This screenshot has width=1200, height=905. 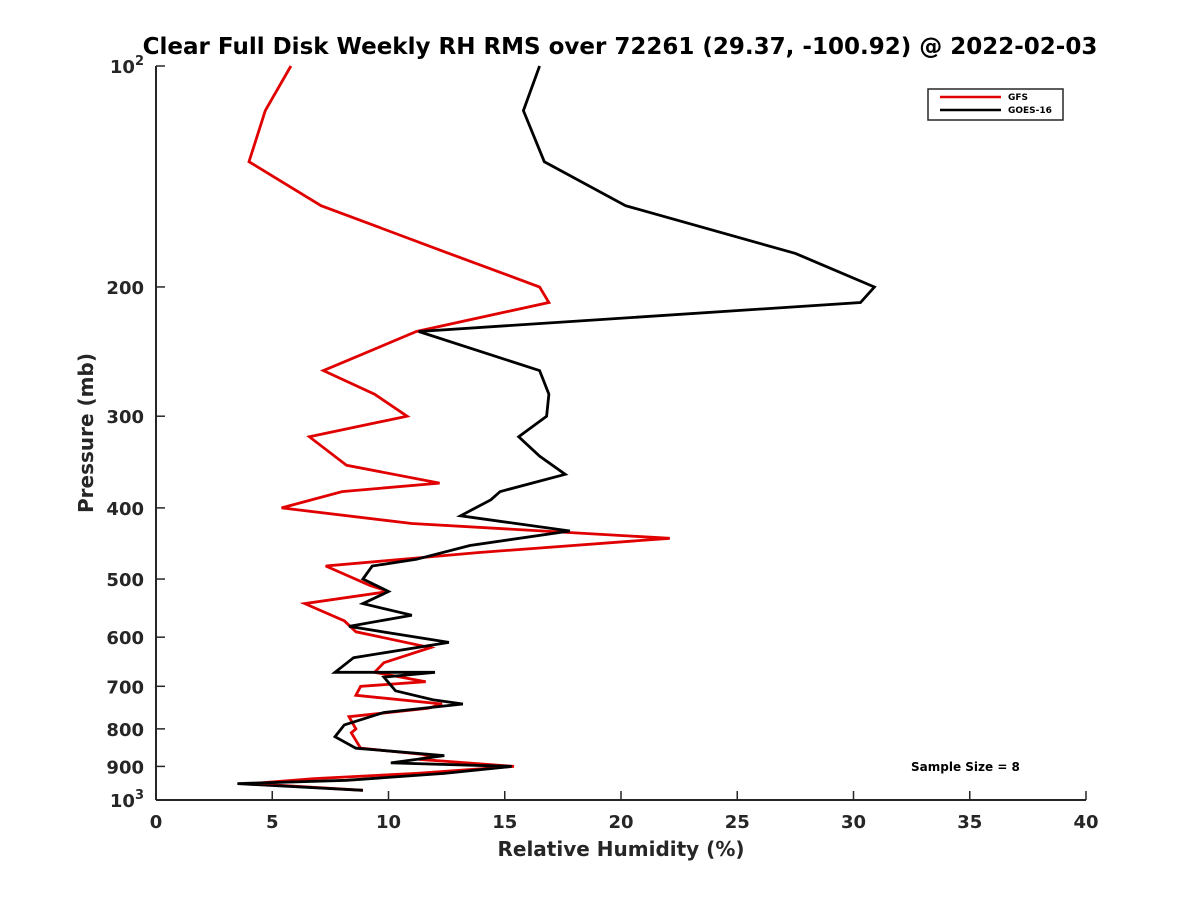 What do you see at coordinates (125, 288) in the screenshot?
I see `y-tick-label: 200` at bounding box center [125, 288].